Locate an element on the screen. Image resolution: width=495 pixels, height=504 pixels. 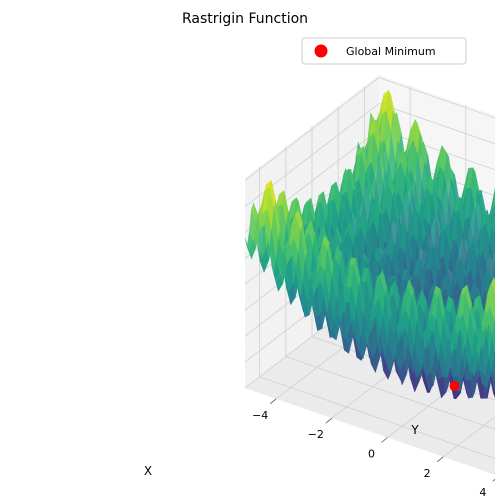
x-tick-label: −4 is located at coordinates (260, 415).